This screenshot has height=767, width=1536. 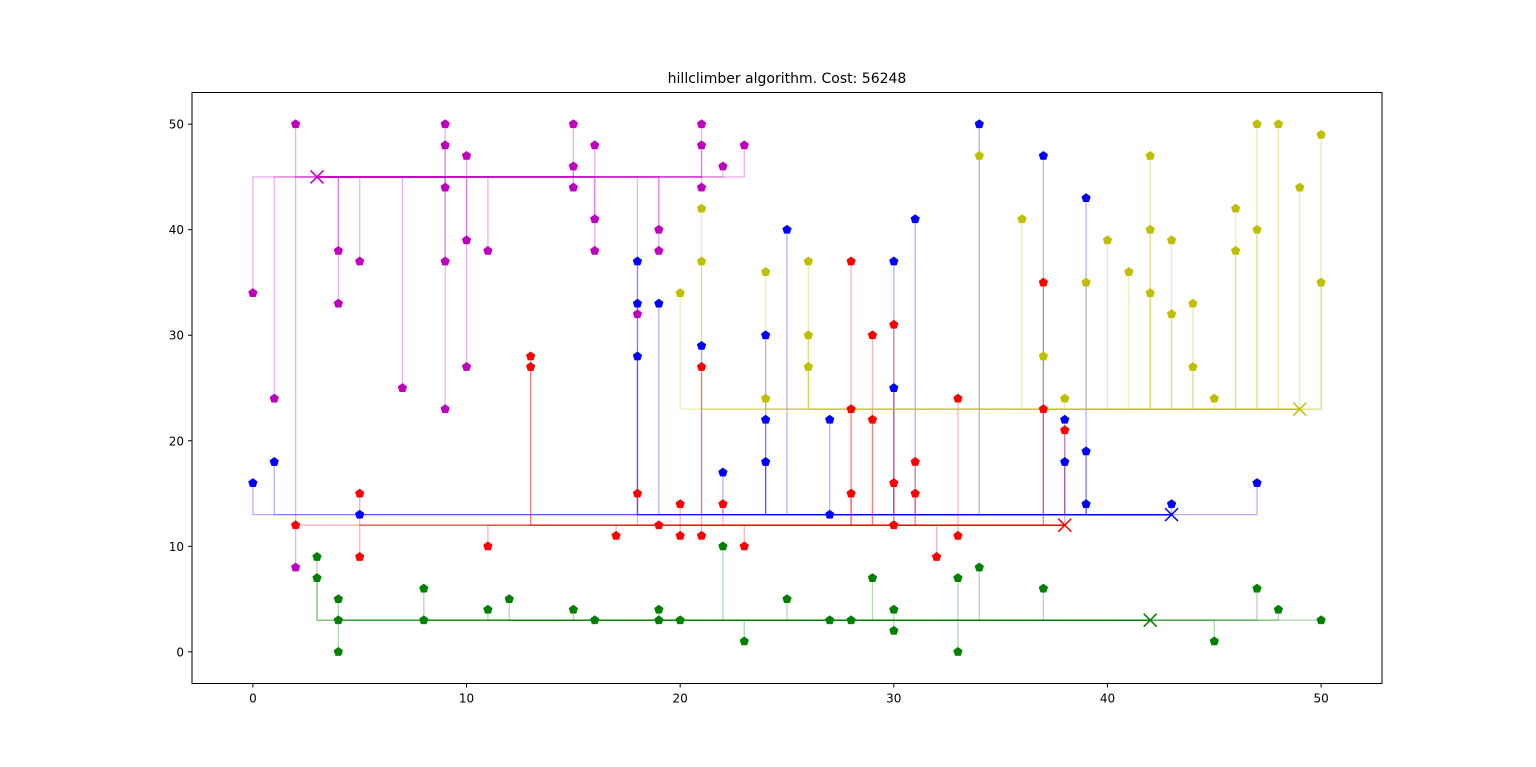 I want to click on y-tick-label: 10, so click(x=176, y=547).